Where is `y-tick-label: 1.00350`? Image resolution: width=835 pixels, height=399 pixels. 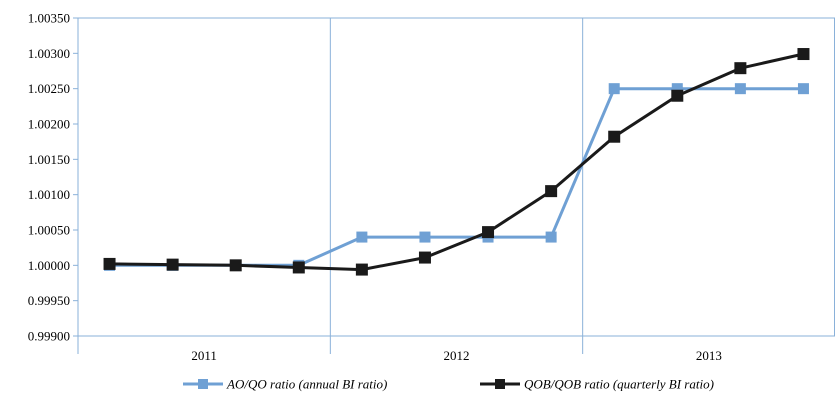 y-tick-label: 1.00350 is located at coordinates (49, 18).